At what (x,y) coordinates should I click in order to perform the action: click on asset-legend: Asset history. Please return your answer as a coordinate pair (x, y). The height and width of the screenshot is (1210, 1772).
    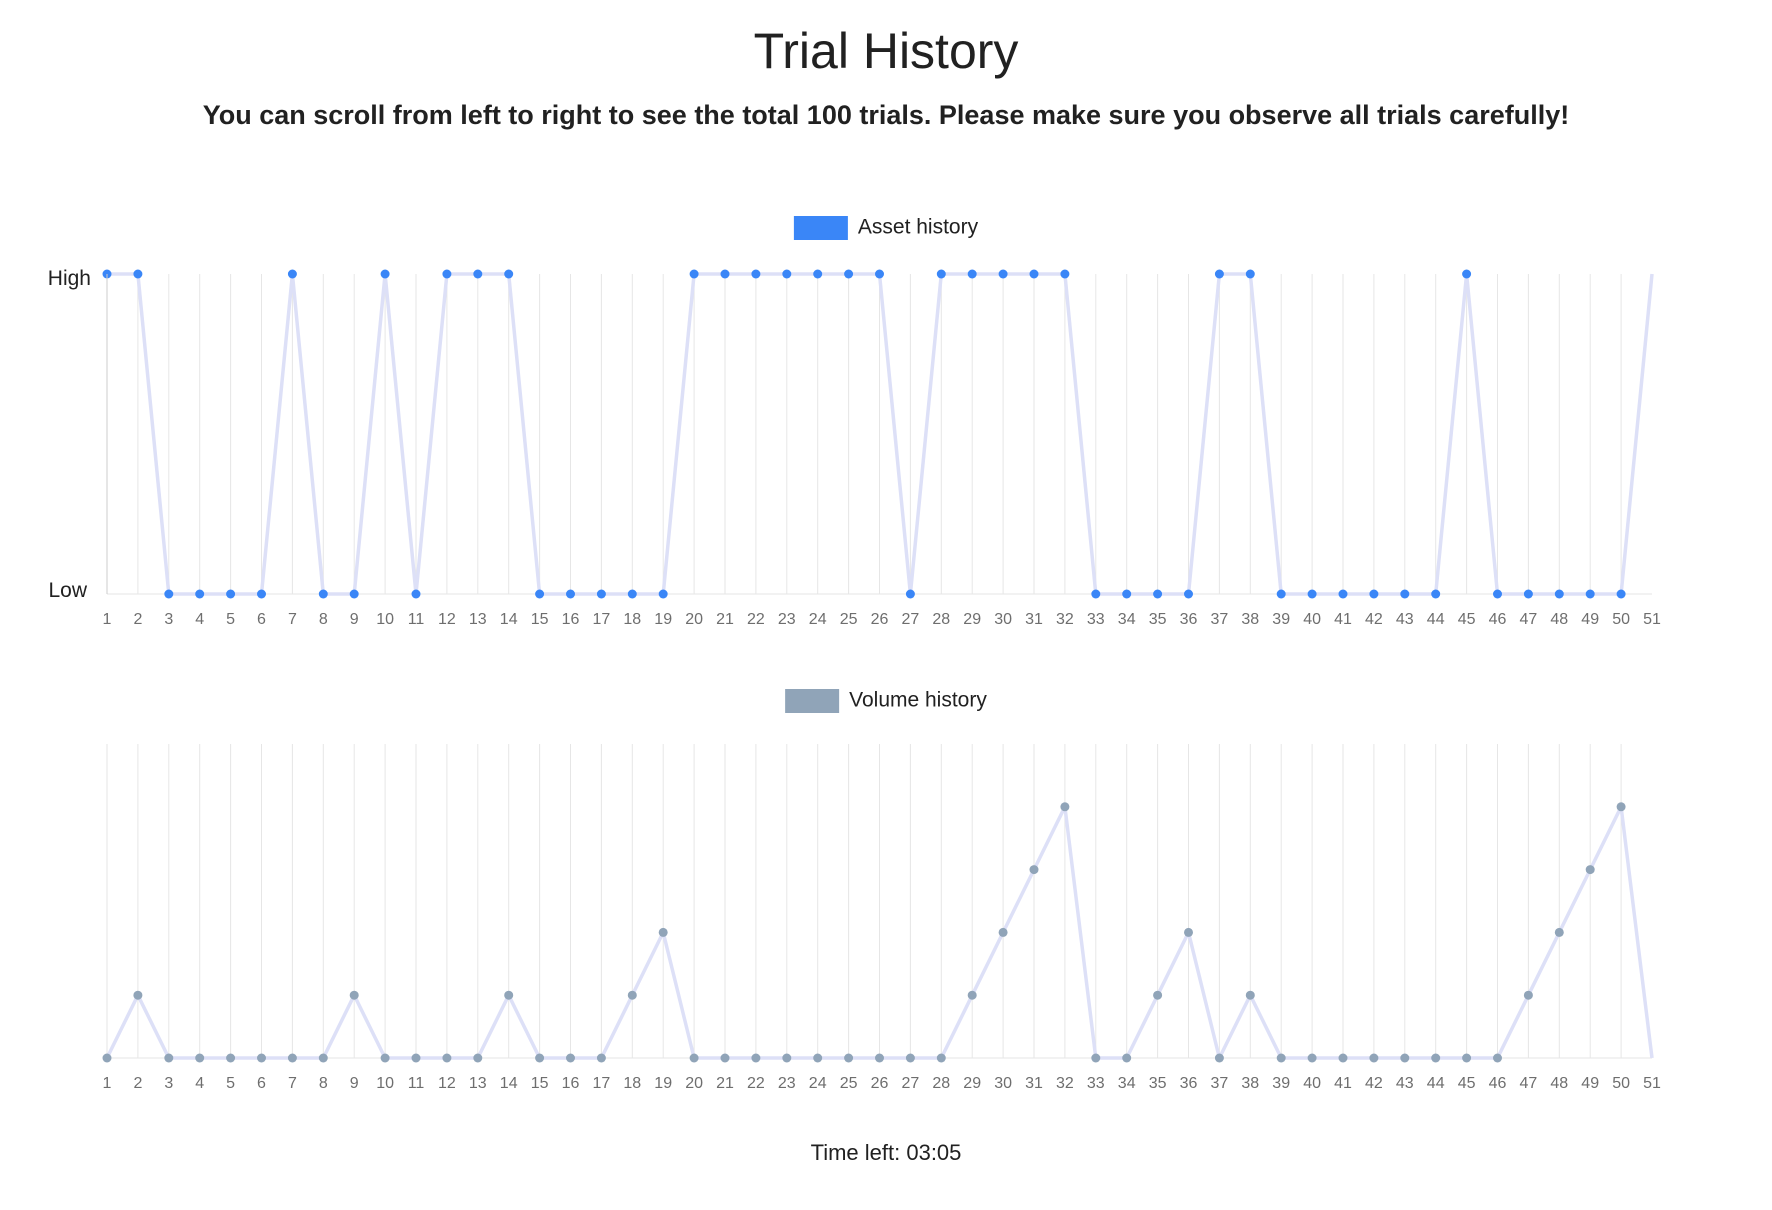
    Looking at the image, I should click on (886, 228).